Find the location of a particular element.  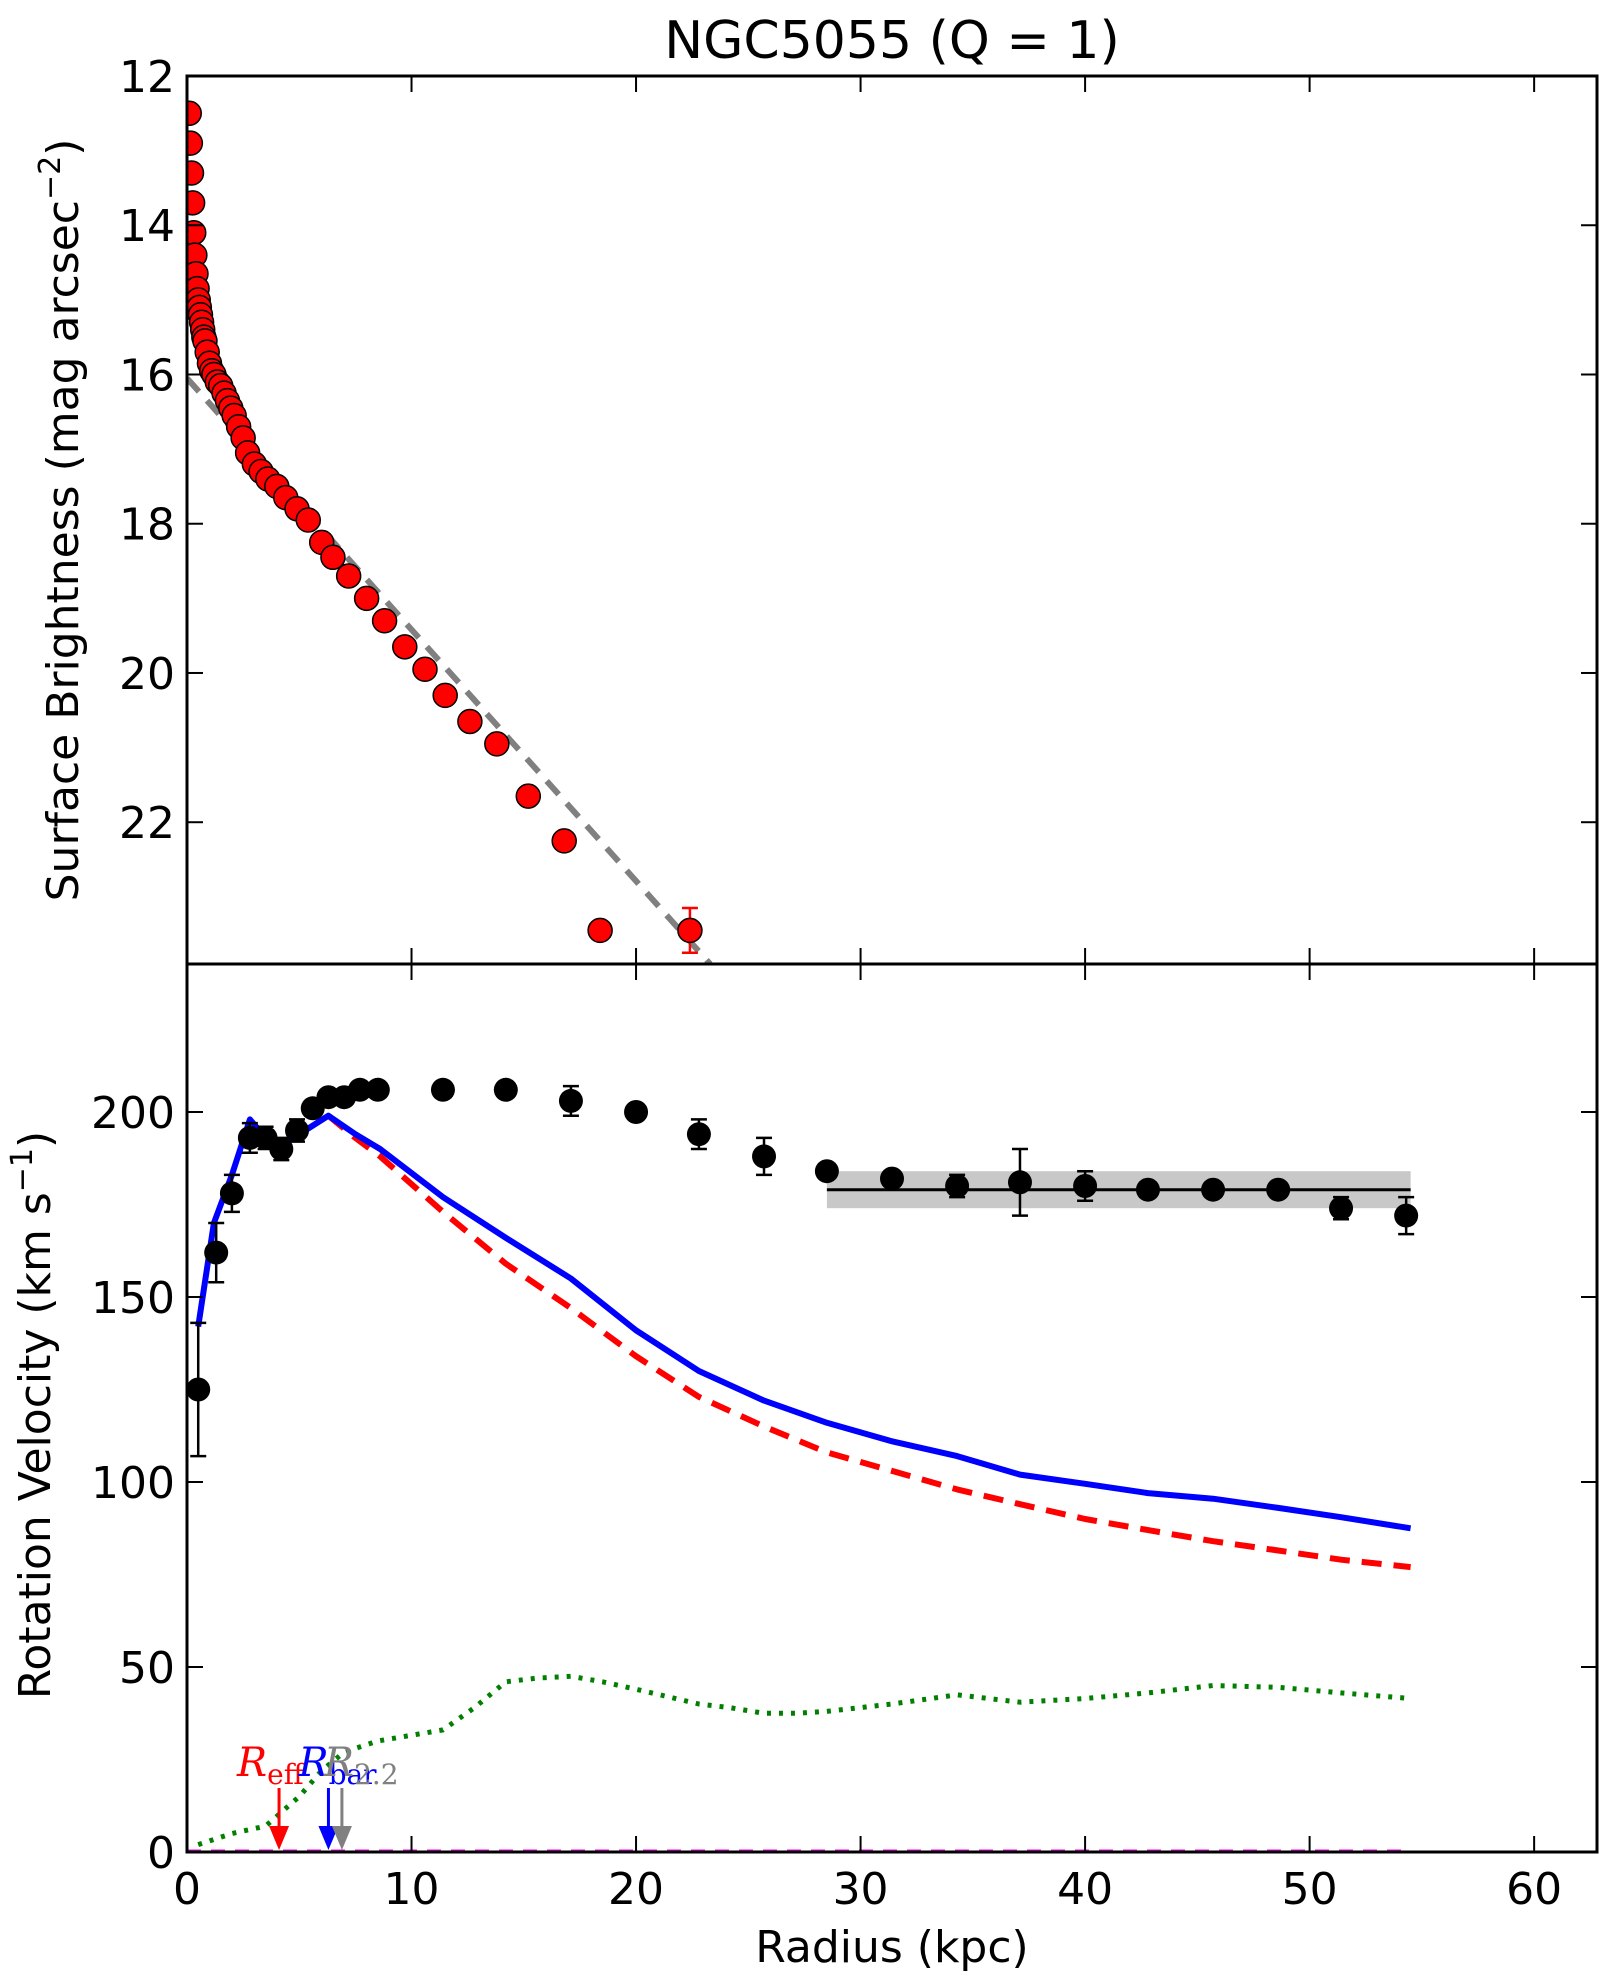

bottom-y-axis-label-text: Rotation Velocity (km s is located at coordinates (35, 1445).